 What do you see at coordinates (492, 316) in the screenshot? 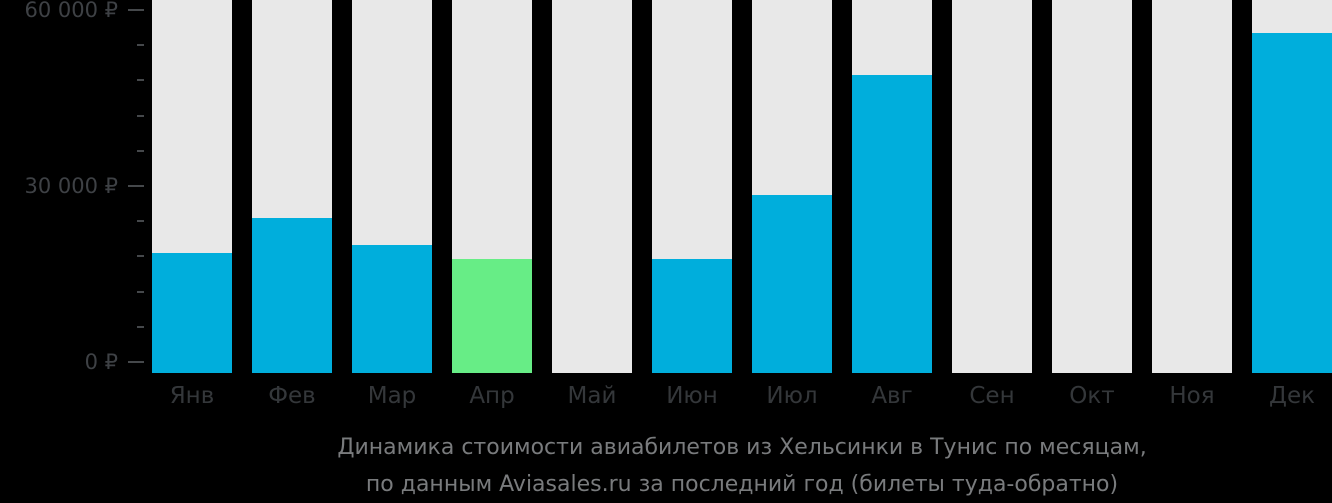
I see `bar-highlighted` at bounding box center [492, 316].